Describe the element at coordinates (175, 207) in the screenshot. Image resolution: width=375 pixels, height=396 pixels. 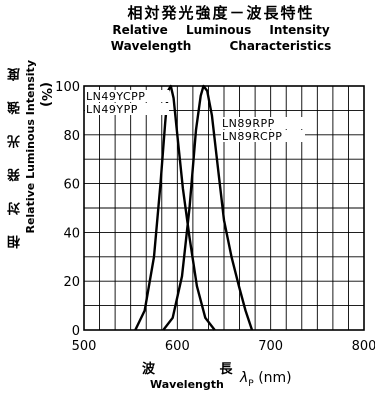
I see `series-line` at that location.